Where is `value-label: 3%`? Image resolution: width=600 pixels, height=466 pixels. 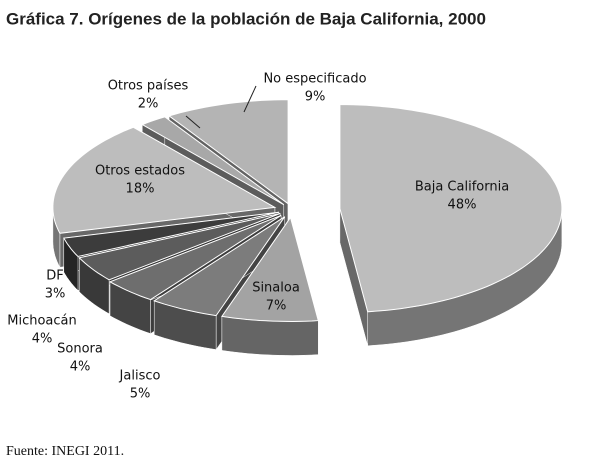 value-label: 3% is located at coordinates (55, 294).